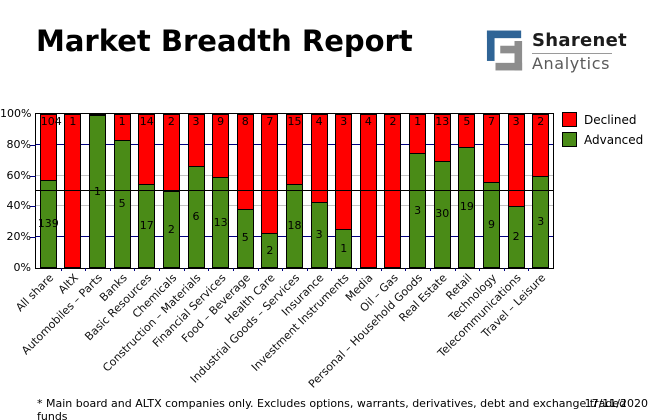  I want to click on declined-value-label: 9, so click(221, 121).